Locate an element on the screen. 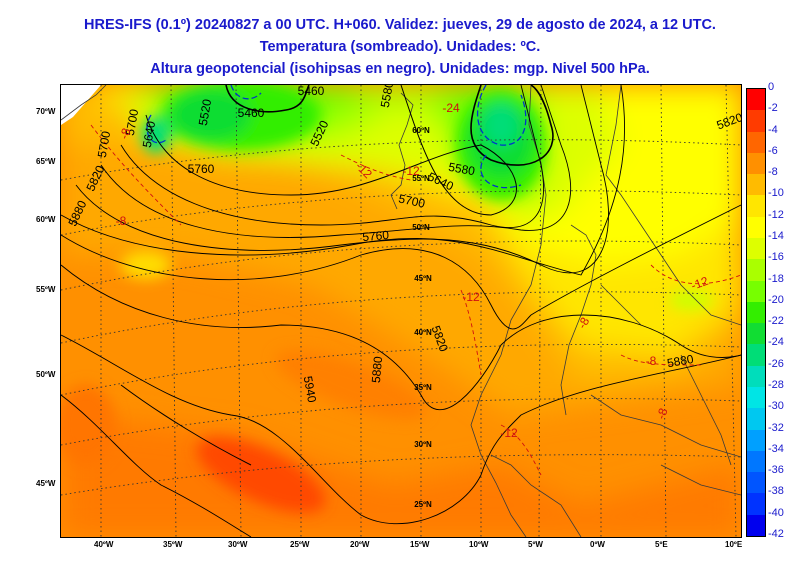 The height and width of the screenshot is (566, 800). lon-axis-label: 40ºW is located at coordinates (104, 544).